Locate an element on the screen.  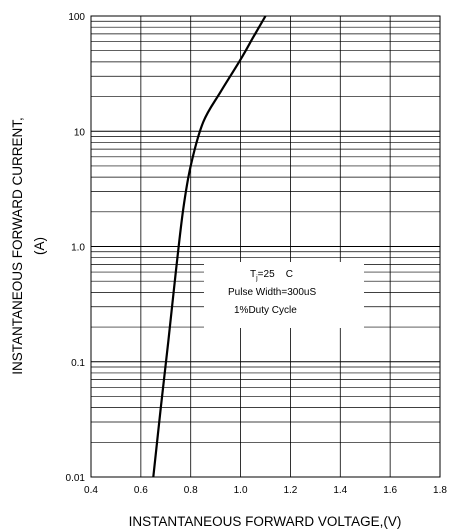
y-axis-title-line2: (A) is located at coordinates (39, 246).